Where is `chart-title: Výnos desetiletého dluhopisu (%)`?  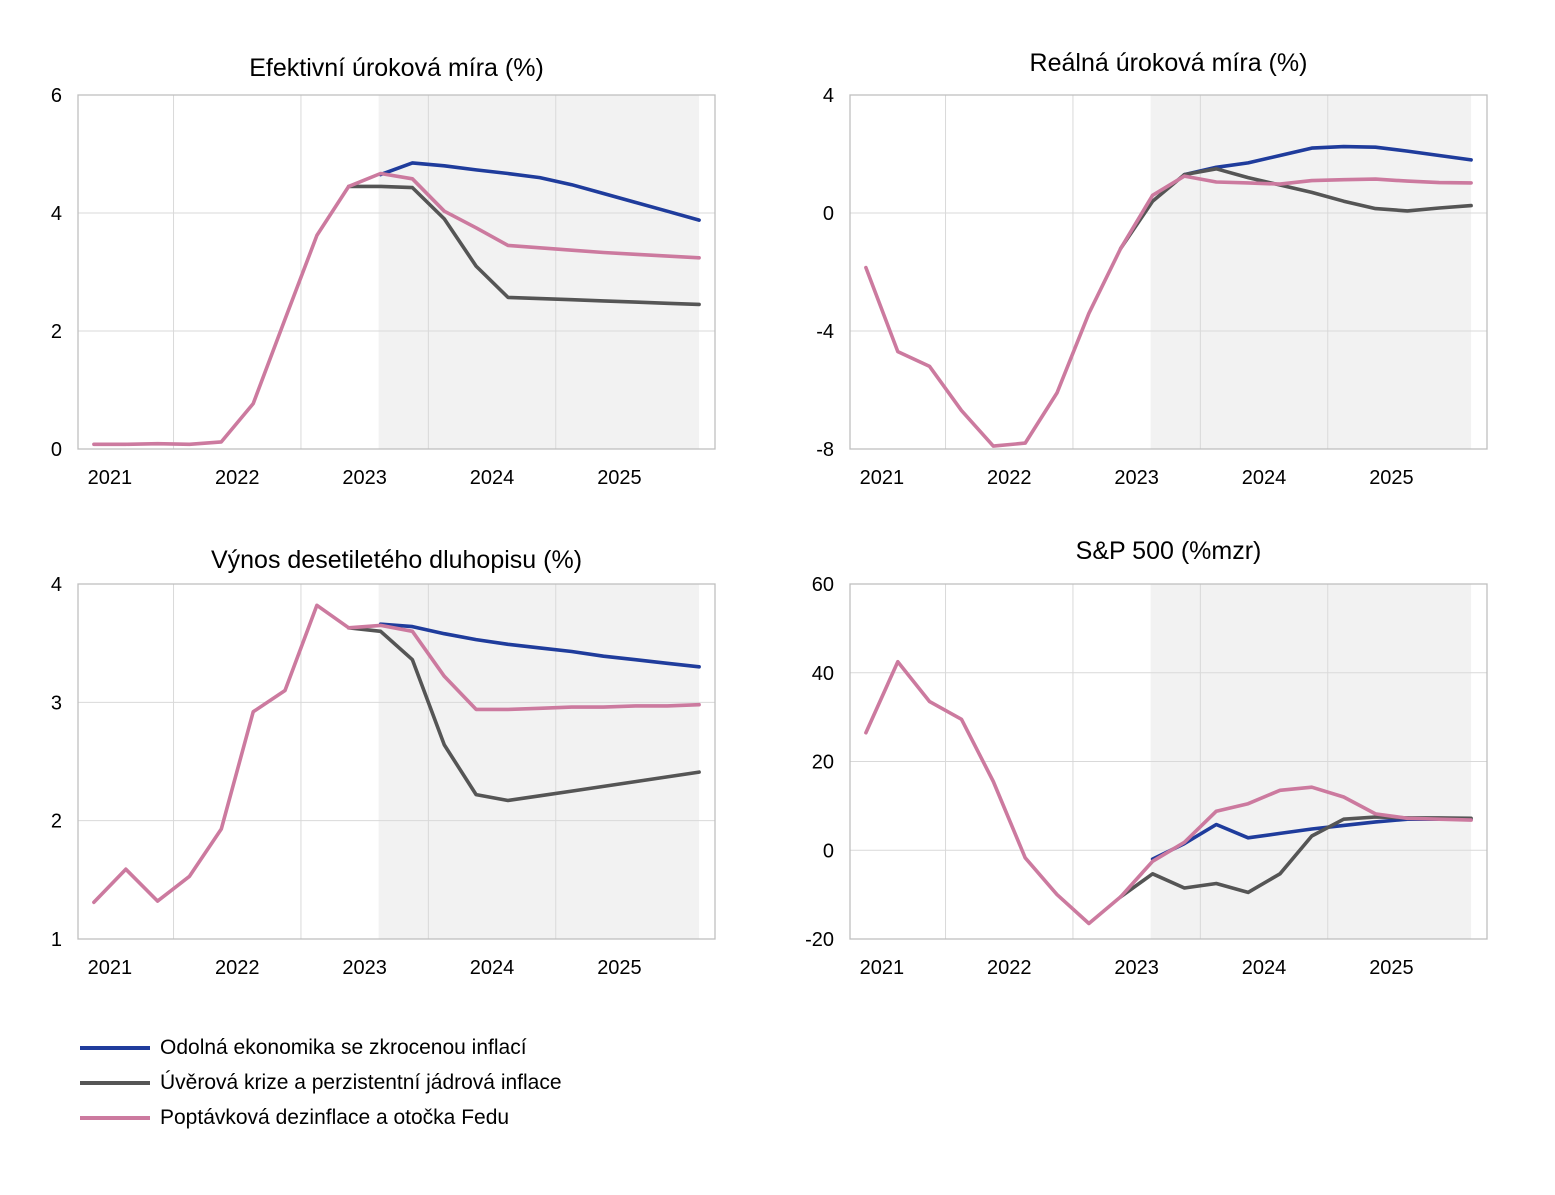 chart-title: Výnos desetiletého dluhopisu (%) is located at coordinates (396, 560).